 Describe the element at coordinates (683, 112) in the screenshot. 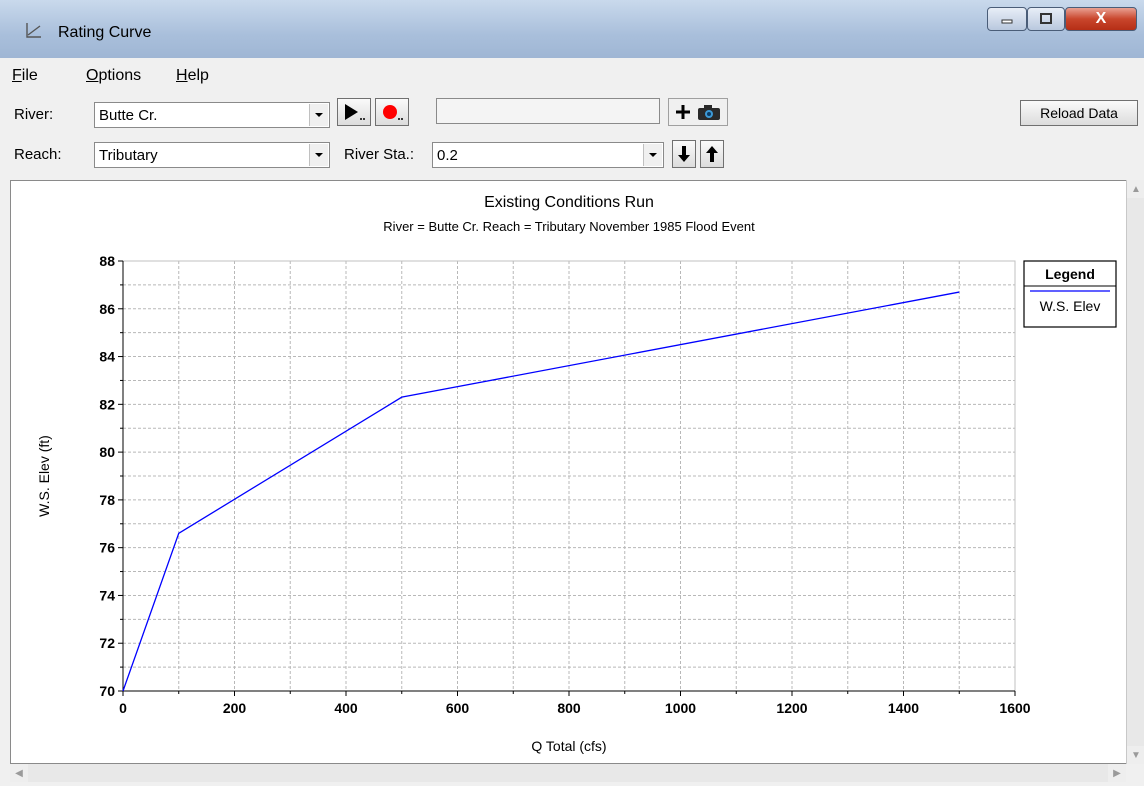

I see `plus-icon` at that location.